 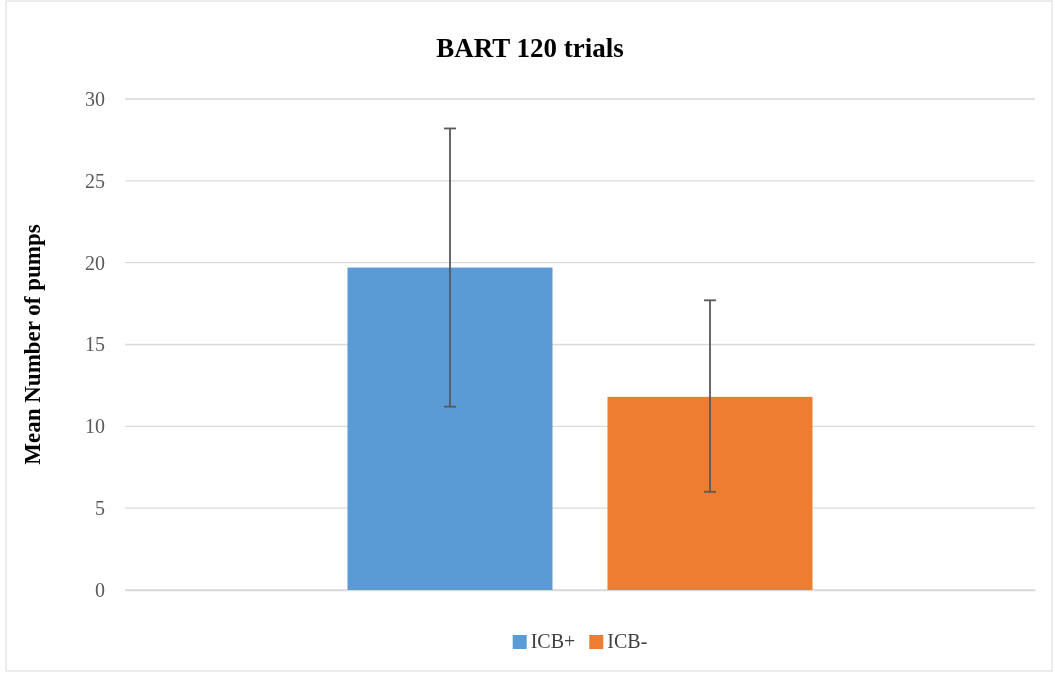 I want to click on legend-label: ICB-, so click(x=627, y=641).